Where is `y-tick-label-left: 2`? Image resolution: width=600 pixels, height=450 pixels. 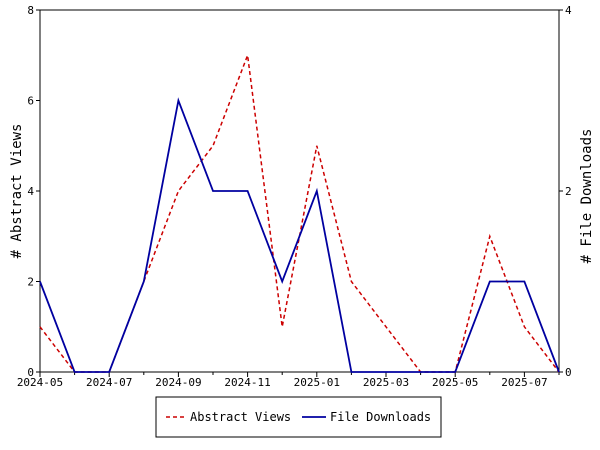
y-tick-label-left: 2 is located at coordinates (30, 282).